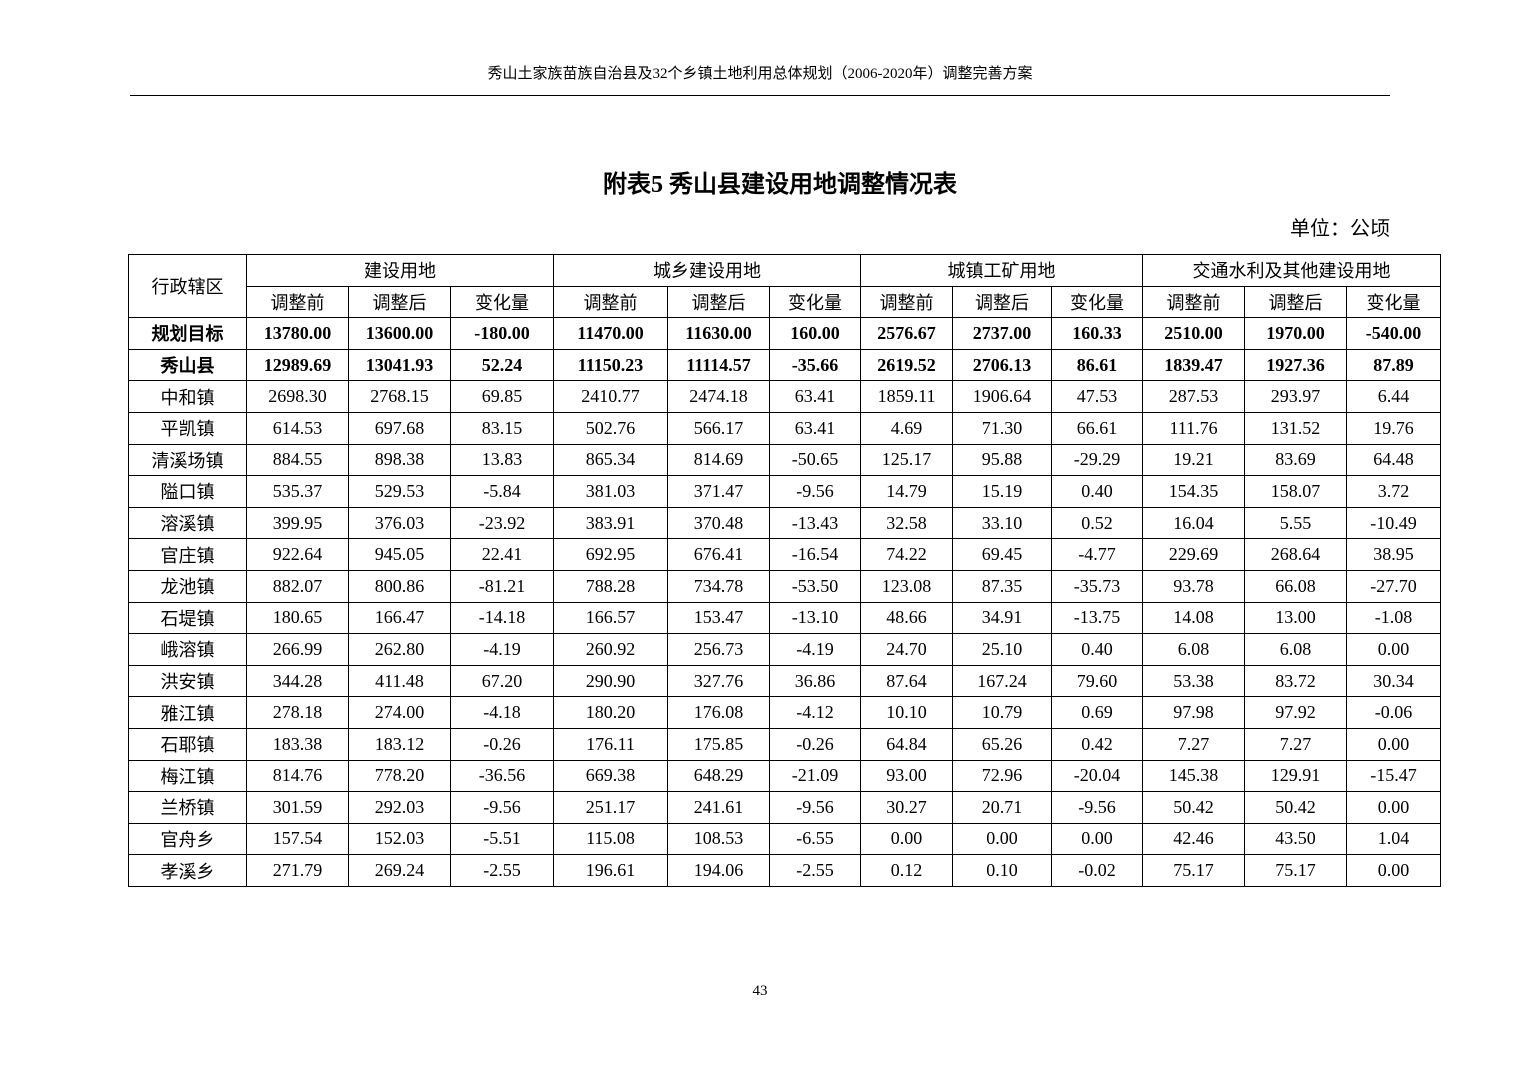 This screenshot has width=1520, height=1074. Describe the element at coordinates (719, 649) in the screenshot. I see `value-cell: 256.73` at that location.